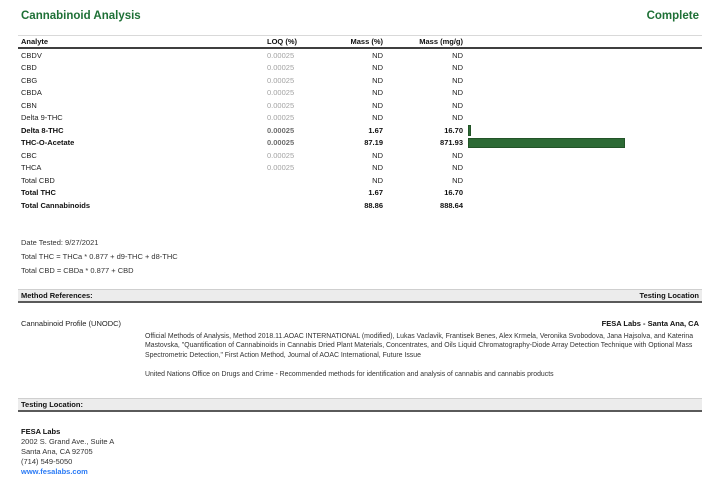  Describe the element at coordinates (360, 143) in the screenshot. I see `table-row: THC-O-Acetate 0.00025 87.19 871.93` at that location.